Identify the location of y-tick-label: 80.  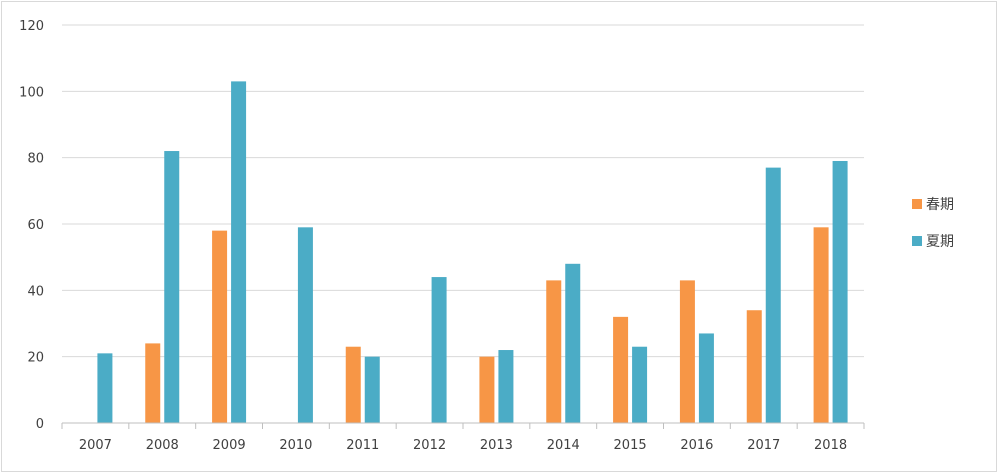
(35, 159).